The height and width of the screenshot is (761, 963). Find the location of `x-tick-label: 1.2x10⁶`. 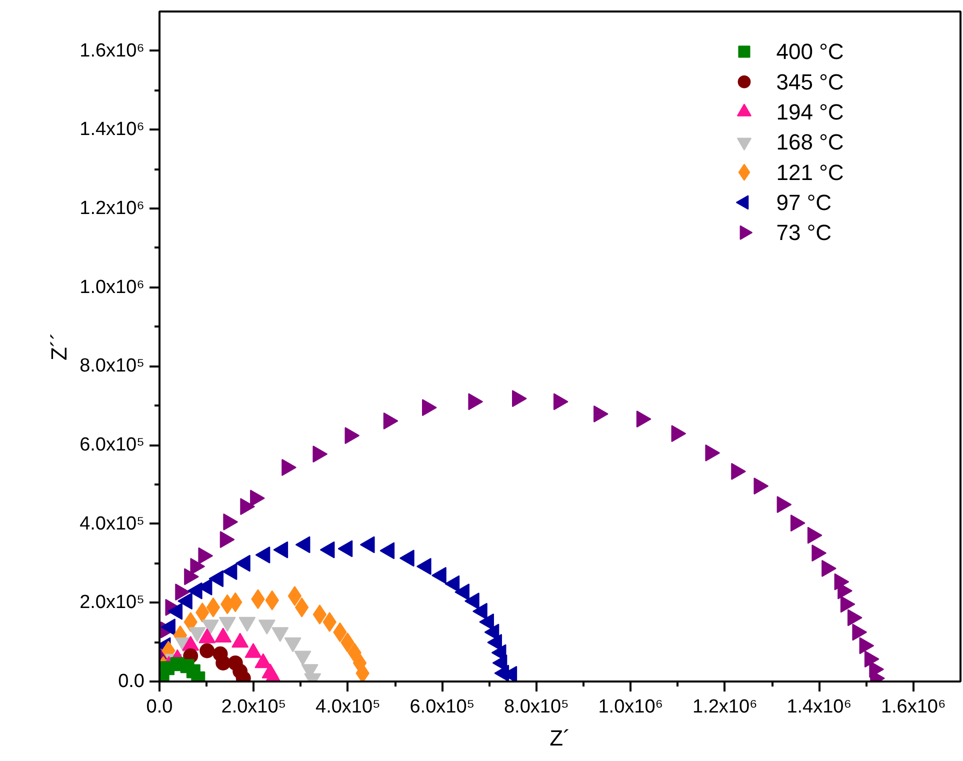

x-tick-label: 1.2x10⁶ is located at coordinates (725, 707).